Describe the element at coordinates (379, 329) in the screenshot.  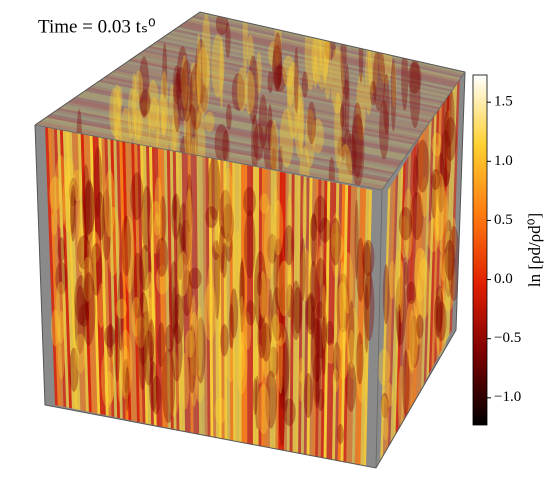
I see `cube-edge` at that location.